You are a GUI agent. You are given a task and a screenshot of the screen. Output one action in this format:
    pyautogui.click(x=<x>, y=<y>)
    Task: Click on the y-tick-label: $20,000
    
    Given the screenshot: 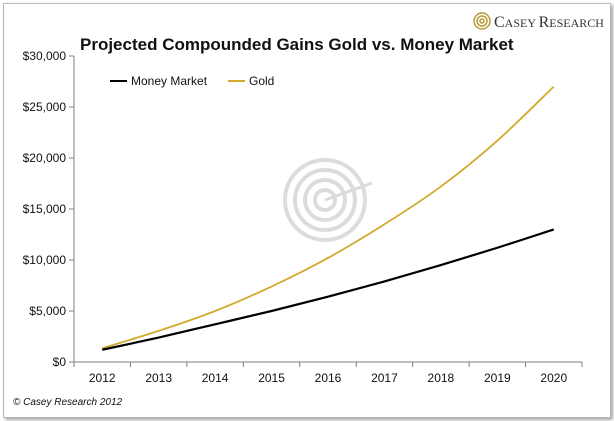 What is the action you would take?
    pyautogui.click(x=45, y=158)
    